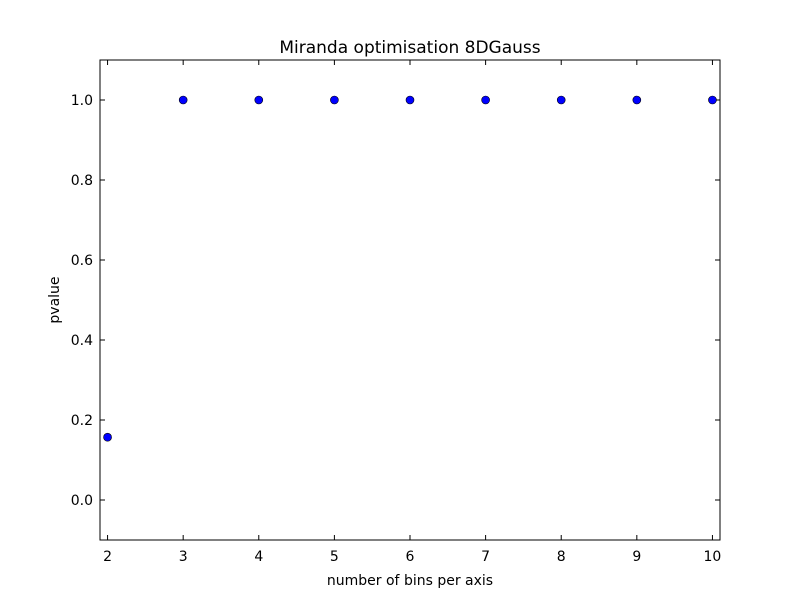 This screenshot has width=800, height=600. What do you see at coordinates (334, 557) in the screenshot?
I see `x-tick-label: 5` at bounding box center [334, 557].